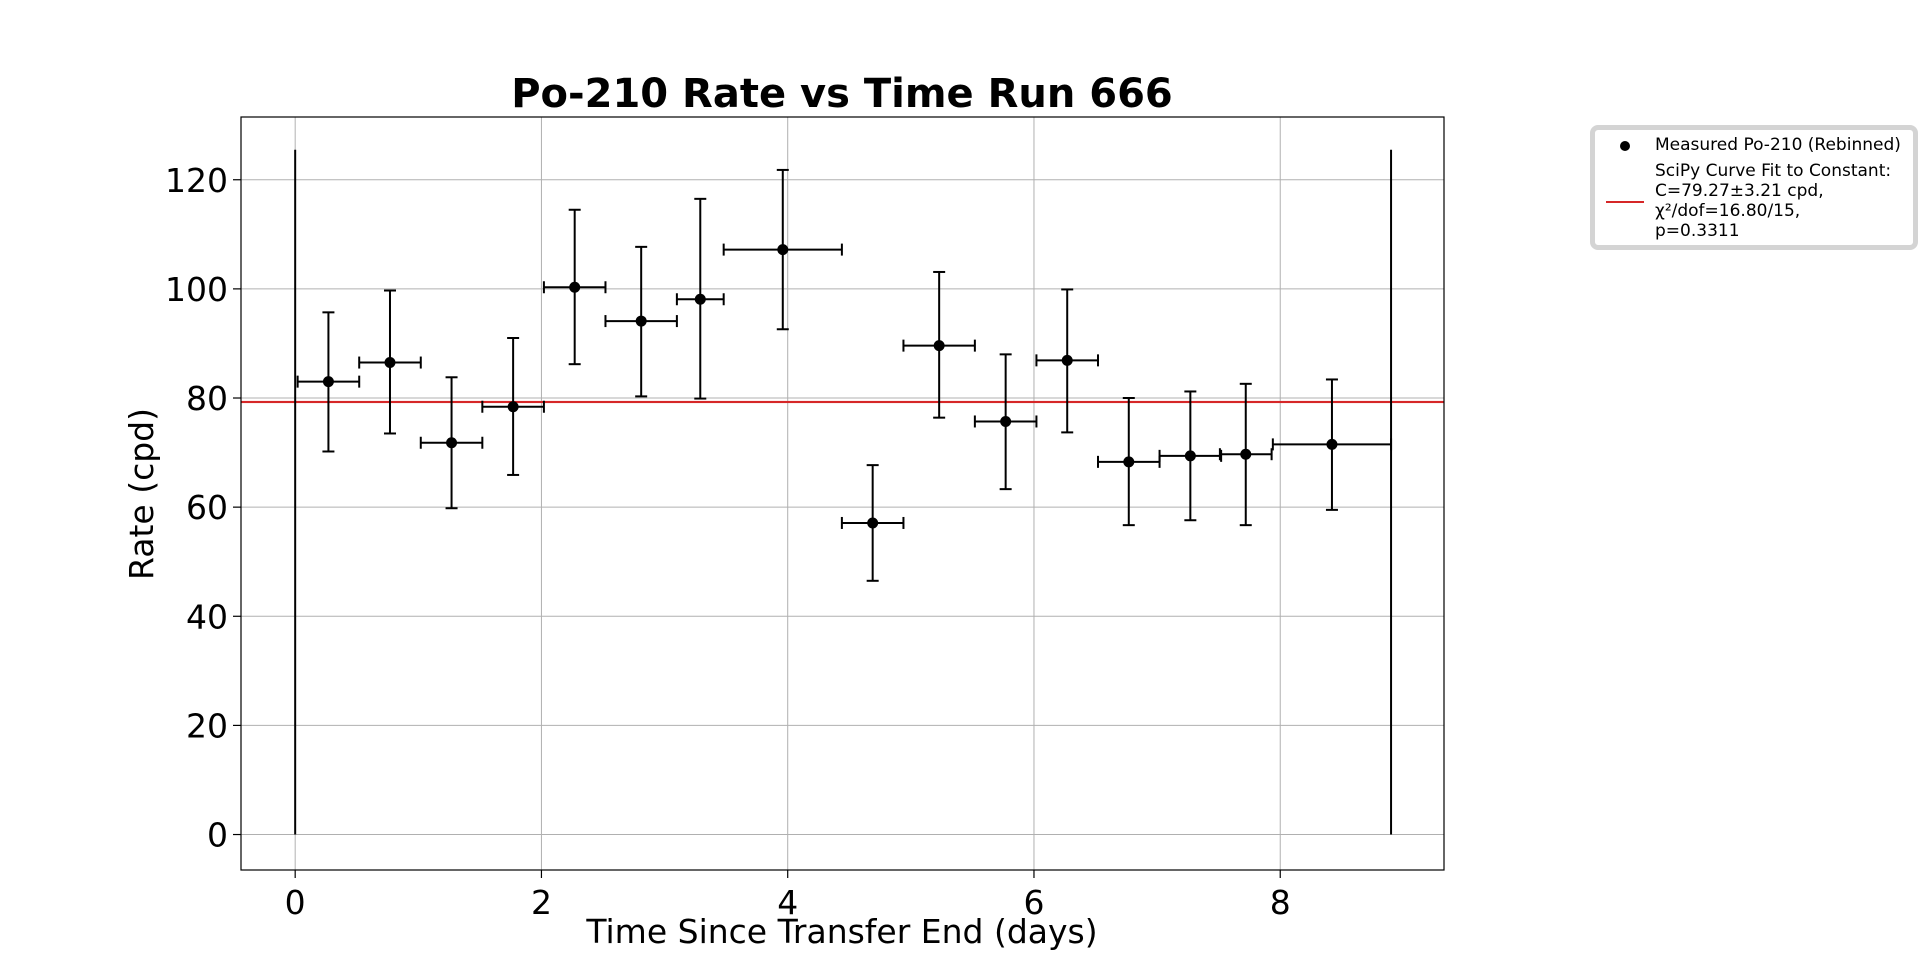 The width and height of the screenshot is (1920, 975). Describe the element at coordinates (1697, 231) in the screenshot. I see `legend-fit-line-4: p=0.3311` at that location.